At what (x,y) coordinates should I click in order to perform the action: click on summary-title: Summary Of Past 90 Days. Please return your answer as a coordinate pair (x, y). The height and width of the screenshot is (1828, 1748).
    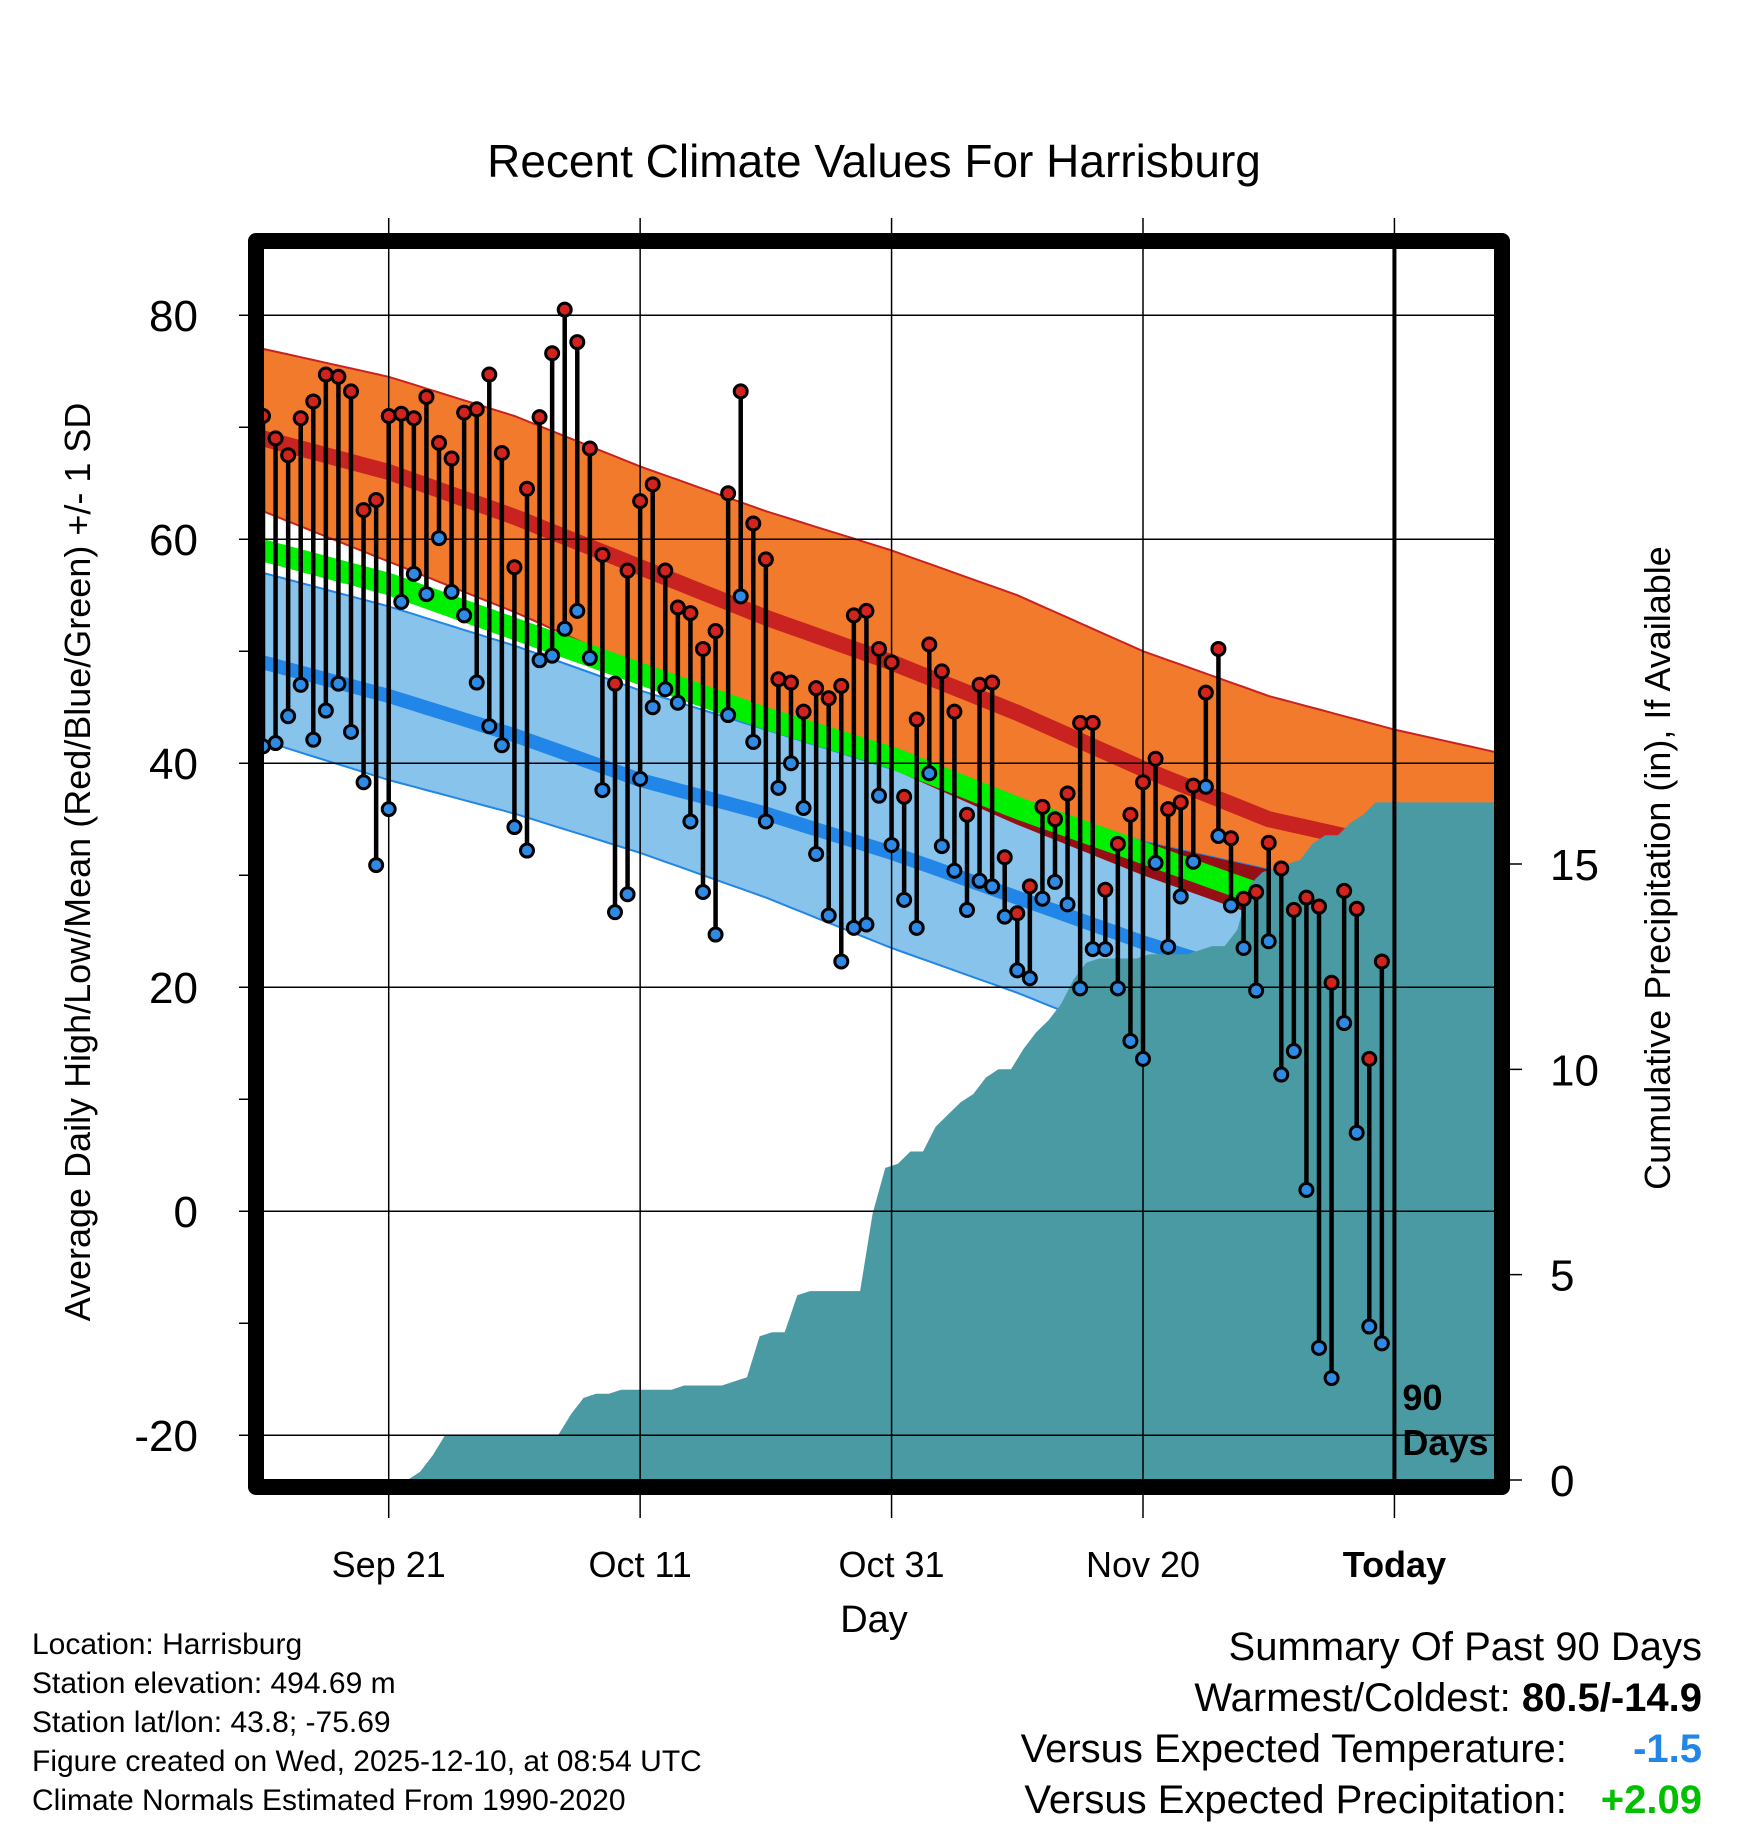
    Looking at the image, I should click on (1465, 1647).